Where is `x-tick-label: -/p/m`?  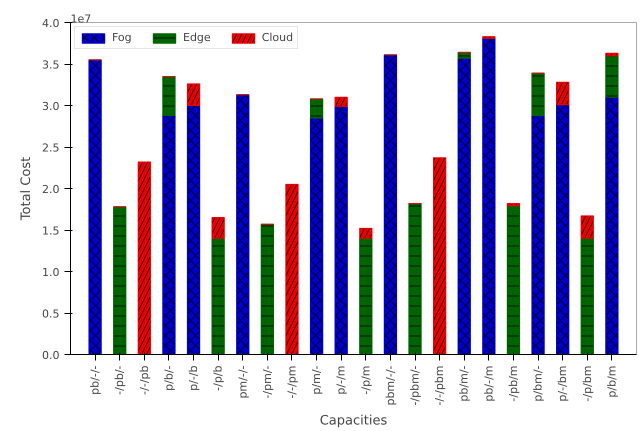 x-tick-label: -/p/m is located at coordinates (365, 380).